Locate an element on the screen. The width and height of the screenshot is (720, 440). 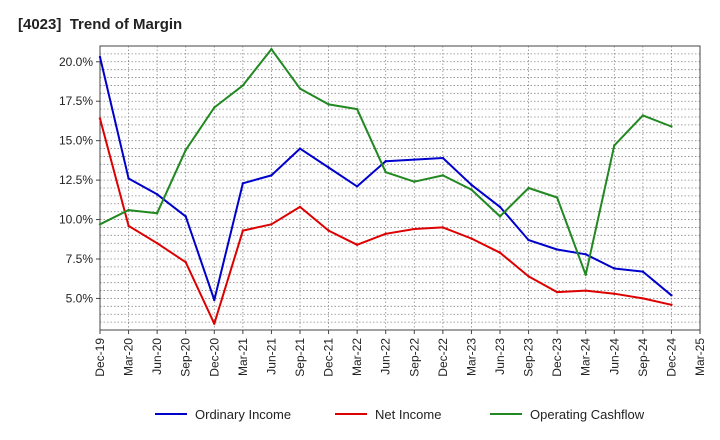
y-tick-label: 7.5% is located at coordinates (80, 259).